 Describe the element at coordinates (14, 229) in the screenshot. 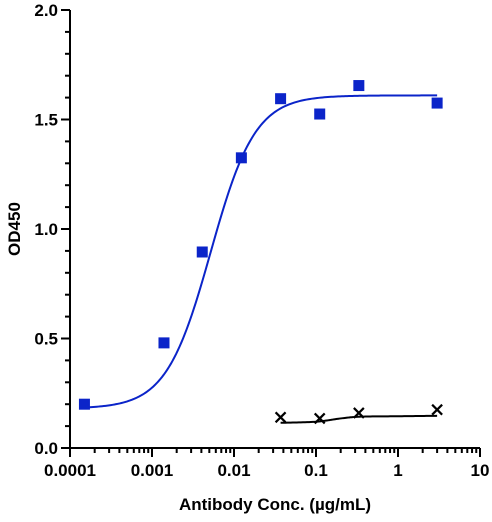

I see `y-axis-title: OD450` at that location.